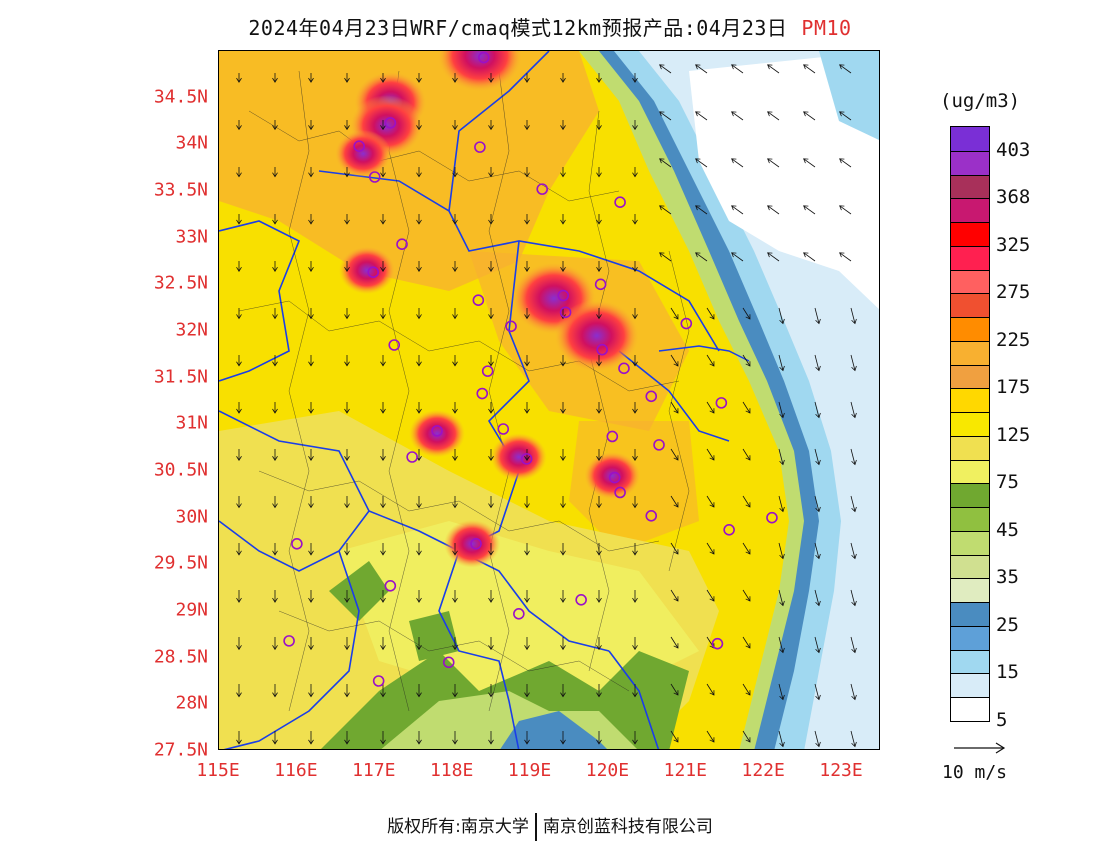 The image size is (1100, 850). Describe the element at coordinates (1013, 292) in the screenshot. I see `legend-value-label: 275` at that location.